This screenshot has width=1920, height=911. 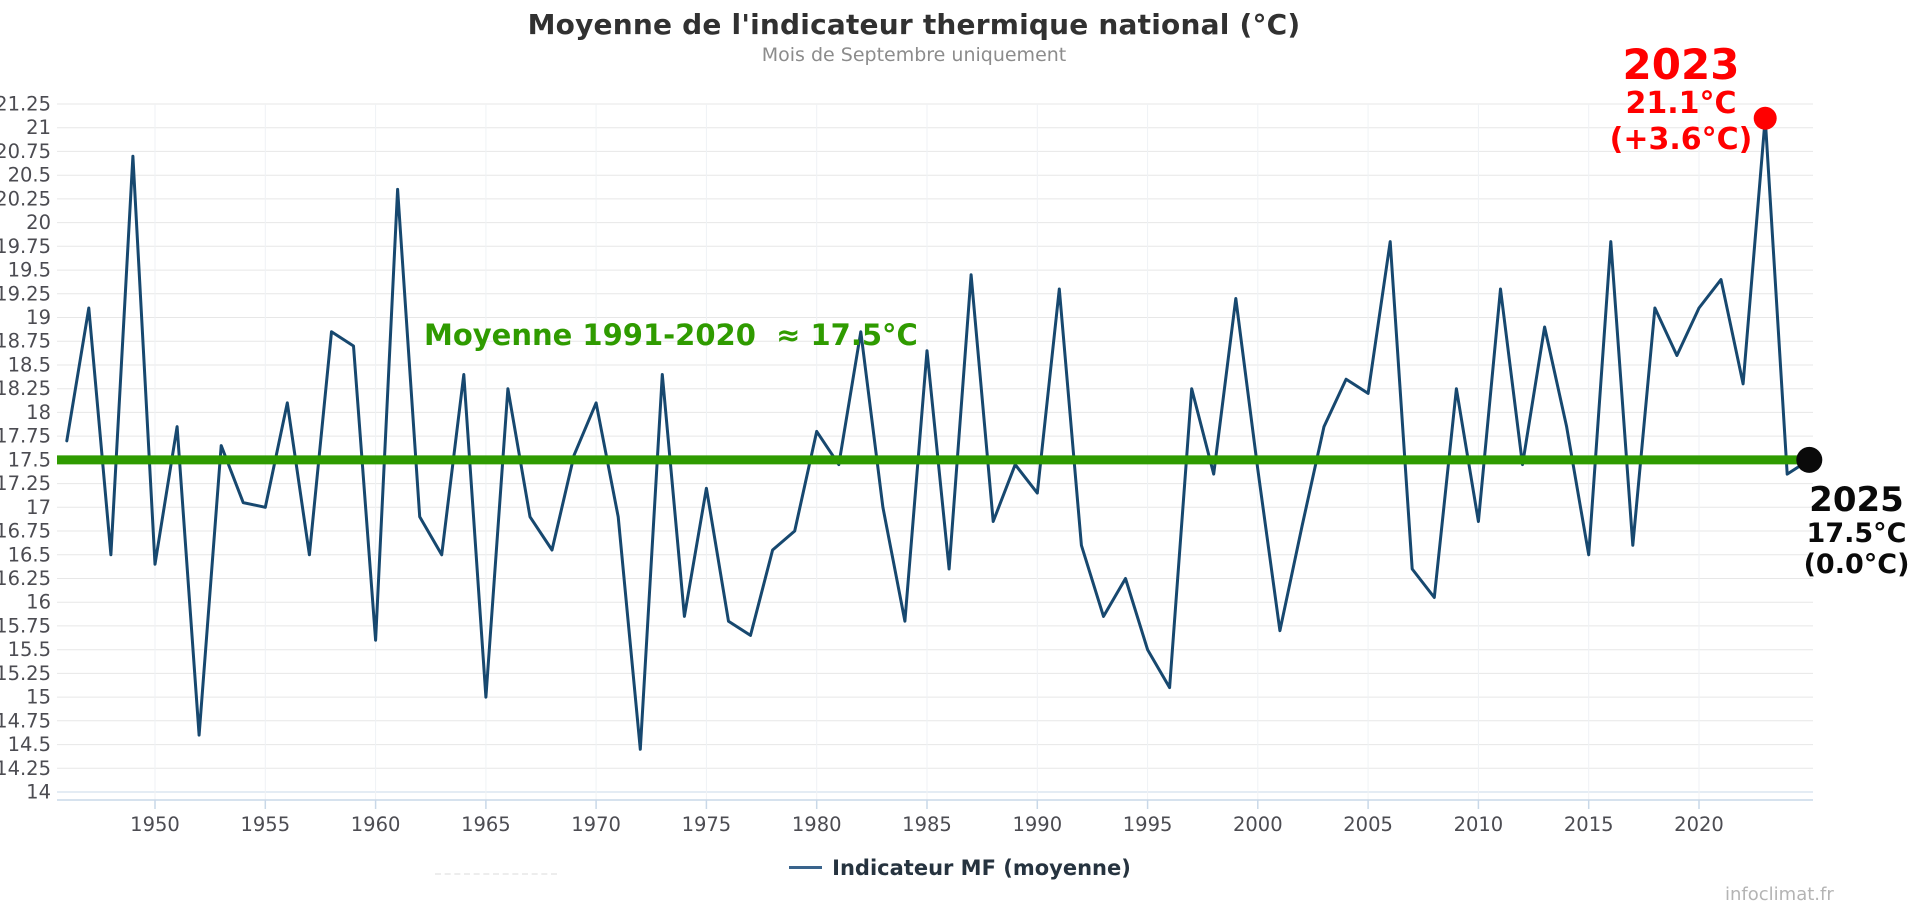 I want to click on legend-item-indicateur-mf: Indicateur MF (moyenne), so click(x=960, y=868).